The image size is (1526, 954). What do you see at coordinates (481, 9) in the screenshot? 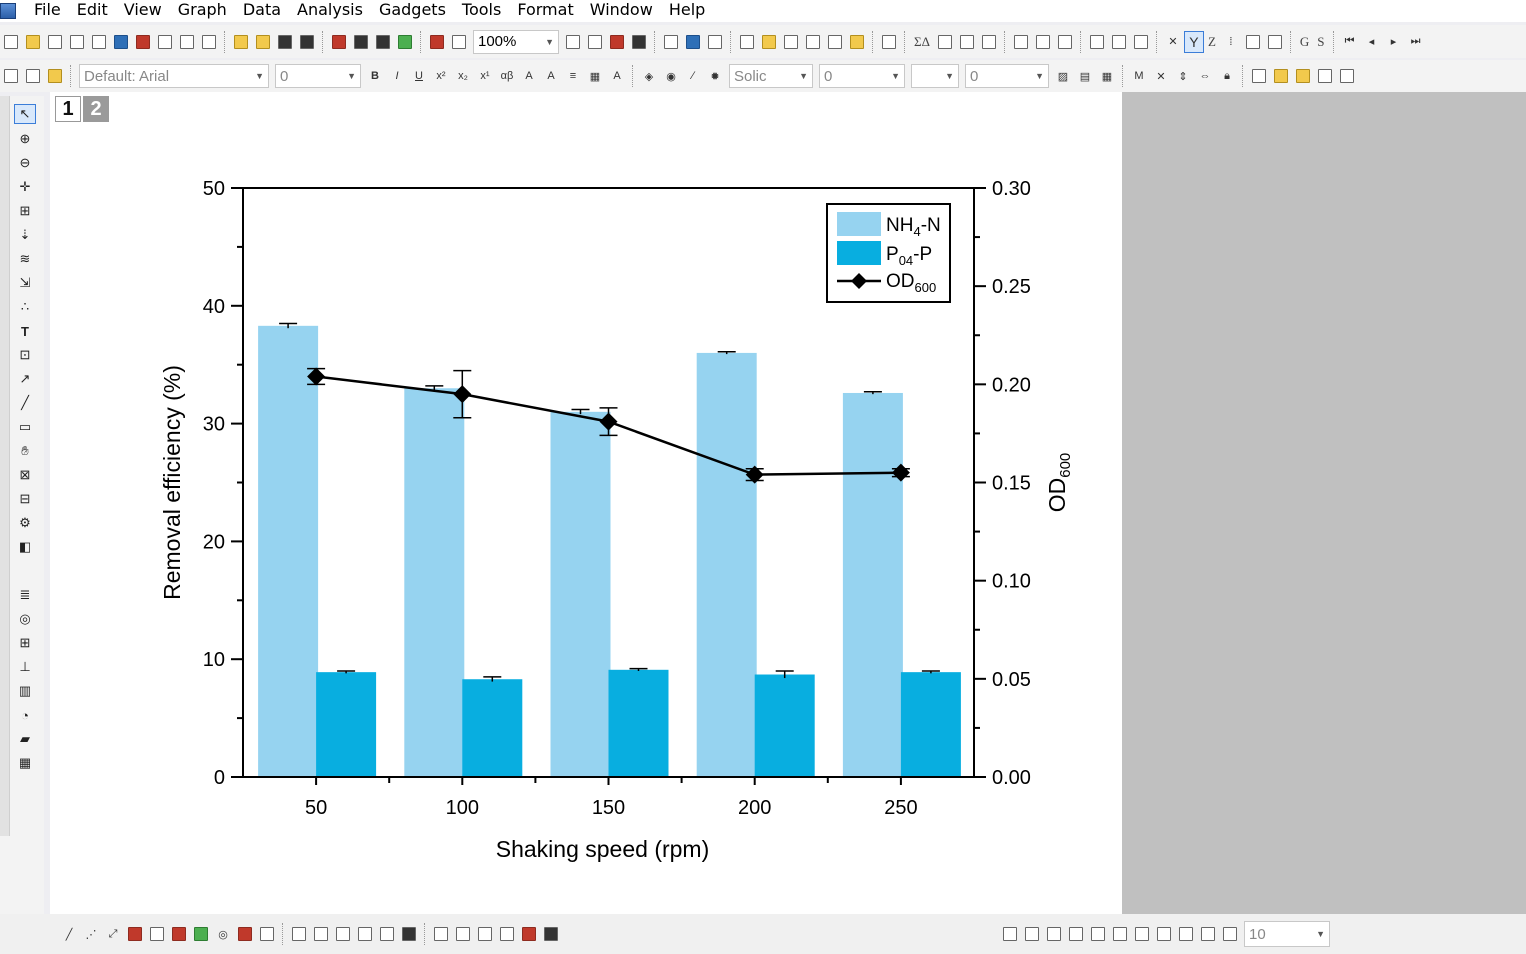
I see `menu-tools: Tools` at bounding box center [481, 9].